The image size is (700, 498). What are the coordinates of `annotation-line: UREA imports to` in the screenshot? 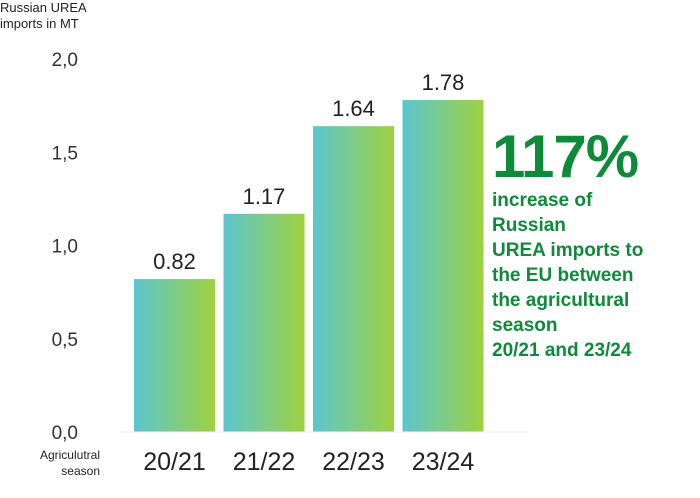 It's located at (568, 250).